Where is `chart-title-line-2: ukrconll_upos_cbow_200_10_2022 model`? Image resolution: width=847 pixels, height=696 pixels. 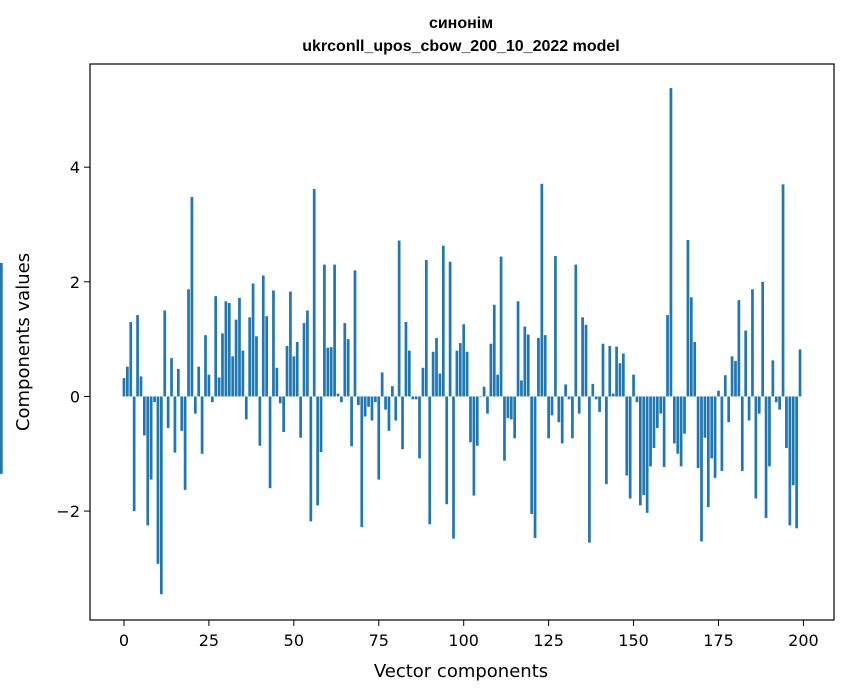 chart-title-line-2: ukrconll_upos_cbow_200_10_2022 model is located at coordinates (460, 46).